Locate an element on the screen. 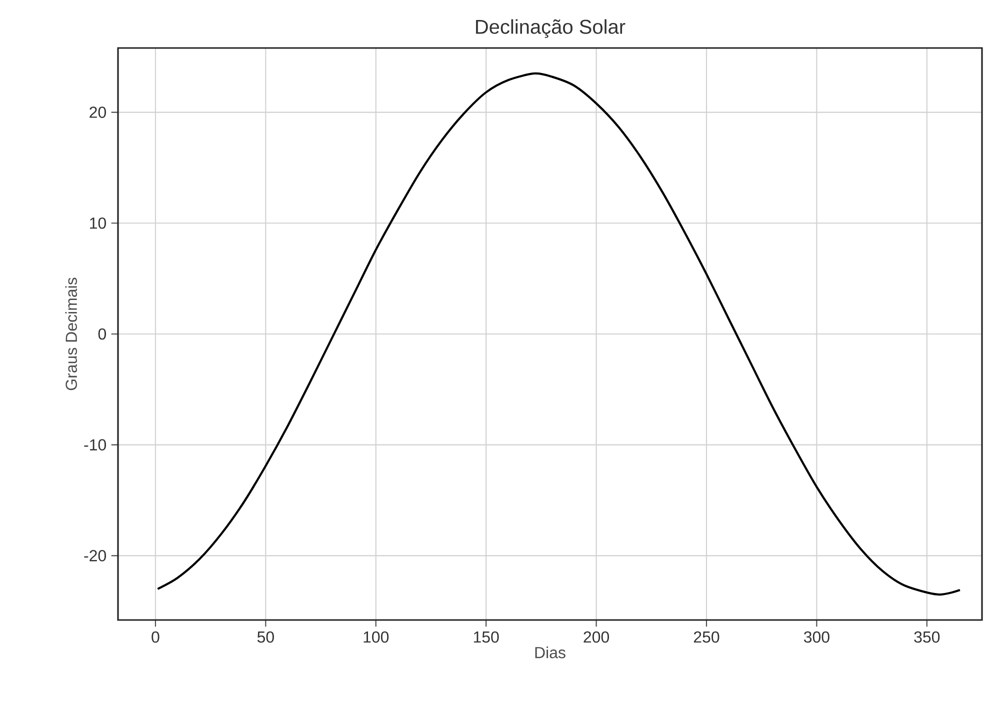  y-tick-label: 0 is located at coordinates (102, 334).